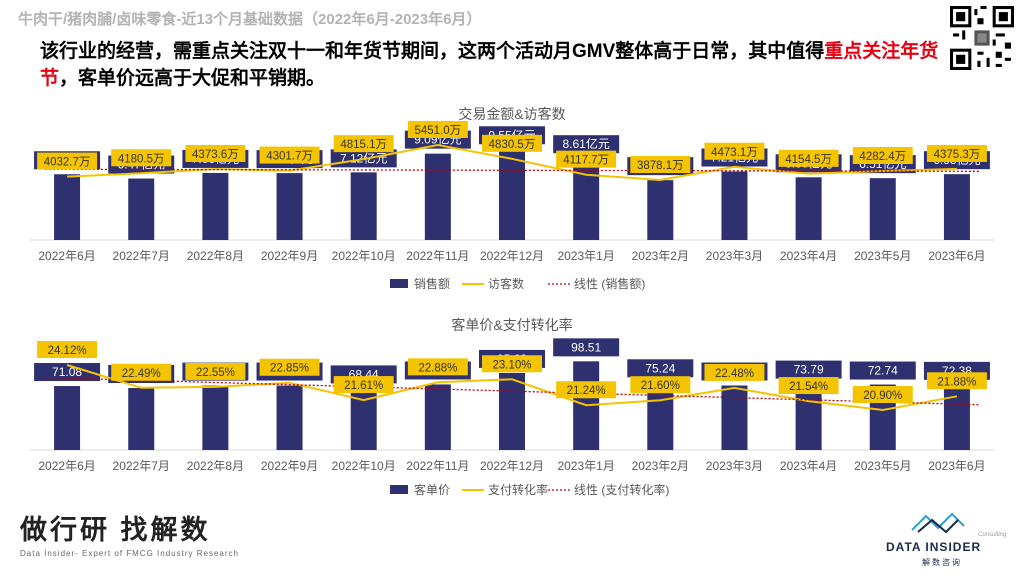 This screenshot has width=1024, height=576. Describe the element at coordinates (511, 114) in the screenshot. I see `chart-title: 交易金额&访客数` at that location.